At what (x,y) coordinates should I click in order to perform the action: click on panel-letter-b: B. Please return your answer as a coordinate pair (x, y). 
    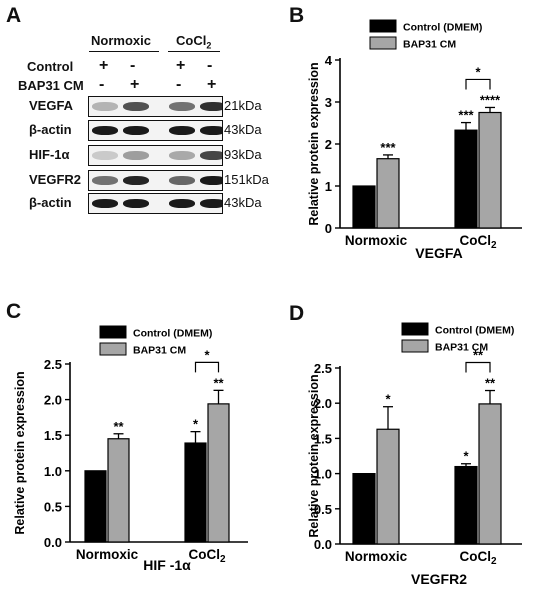
    Looking at the image, I should click on (297, 15).